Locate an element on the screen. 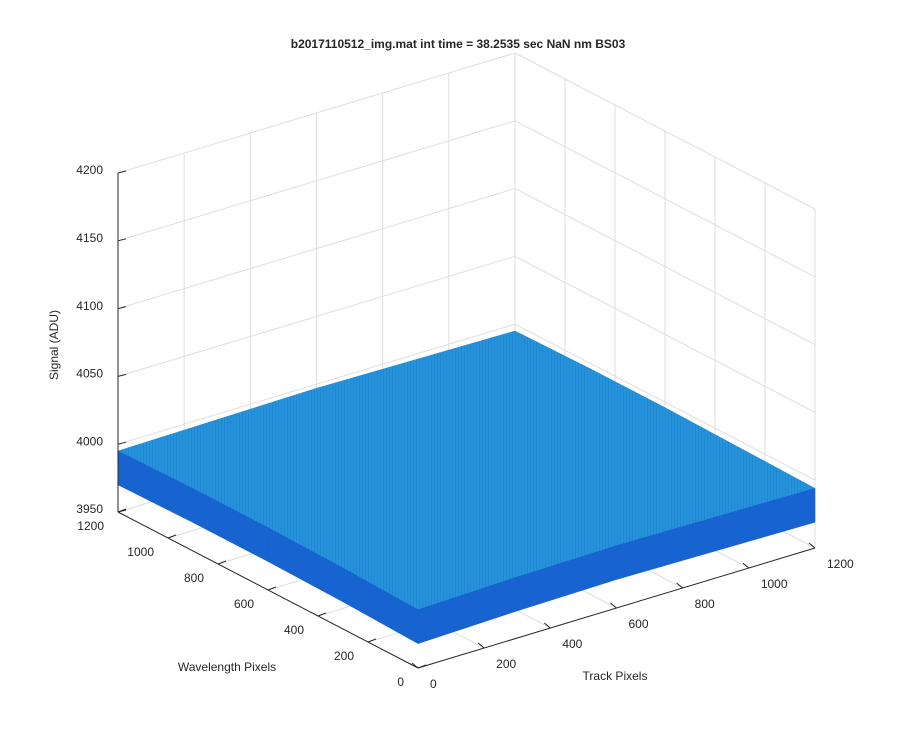 Image resolution: width=900 pixels, height=750 pixels. z-tick-label: 4000 is located at coordinates (89, 441).